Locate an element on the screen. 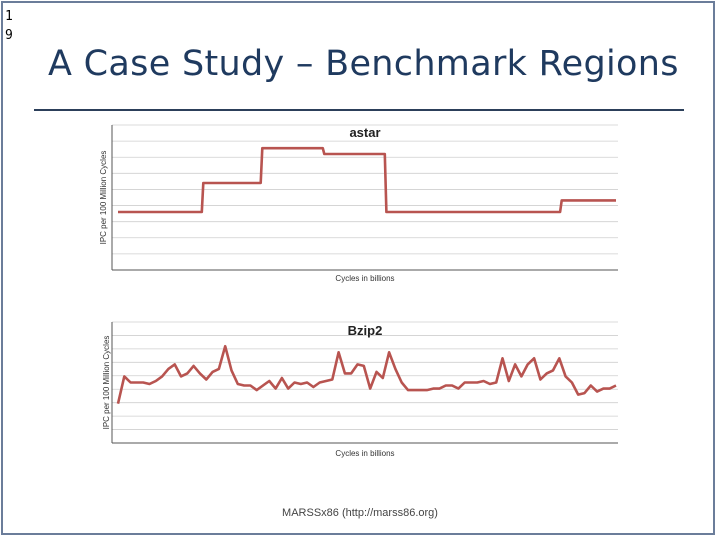  slide-number: 19 is located at coordinates (9, 26).